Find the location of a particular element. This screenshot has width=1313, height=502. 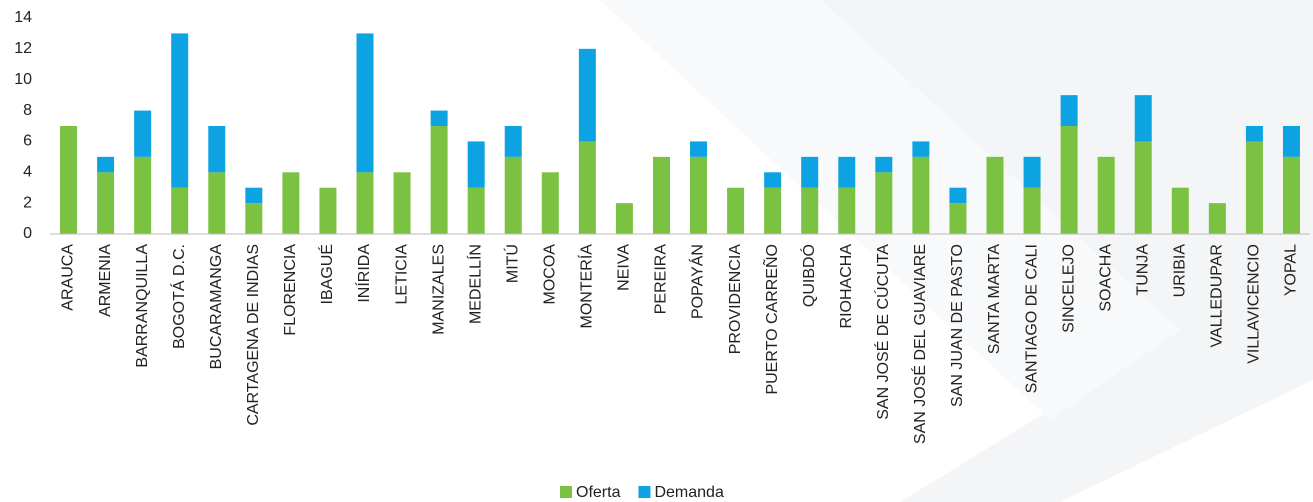

x-tick-label: BARRANQUILLA is located at coordinates (142, 306).